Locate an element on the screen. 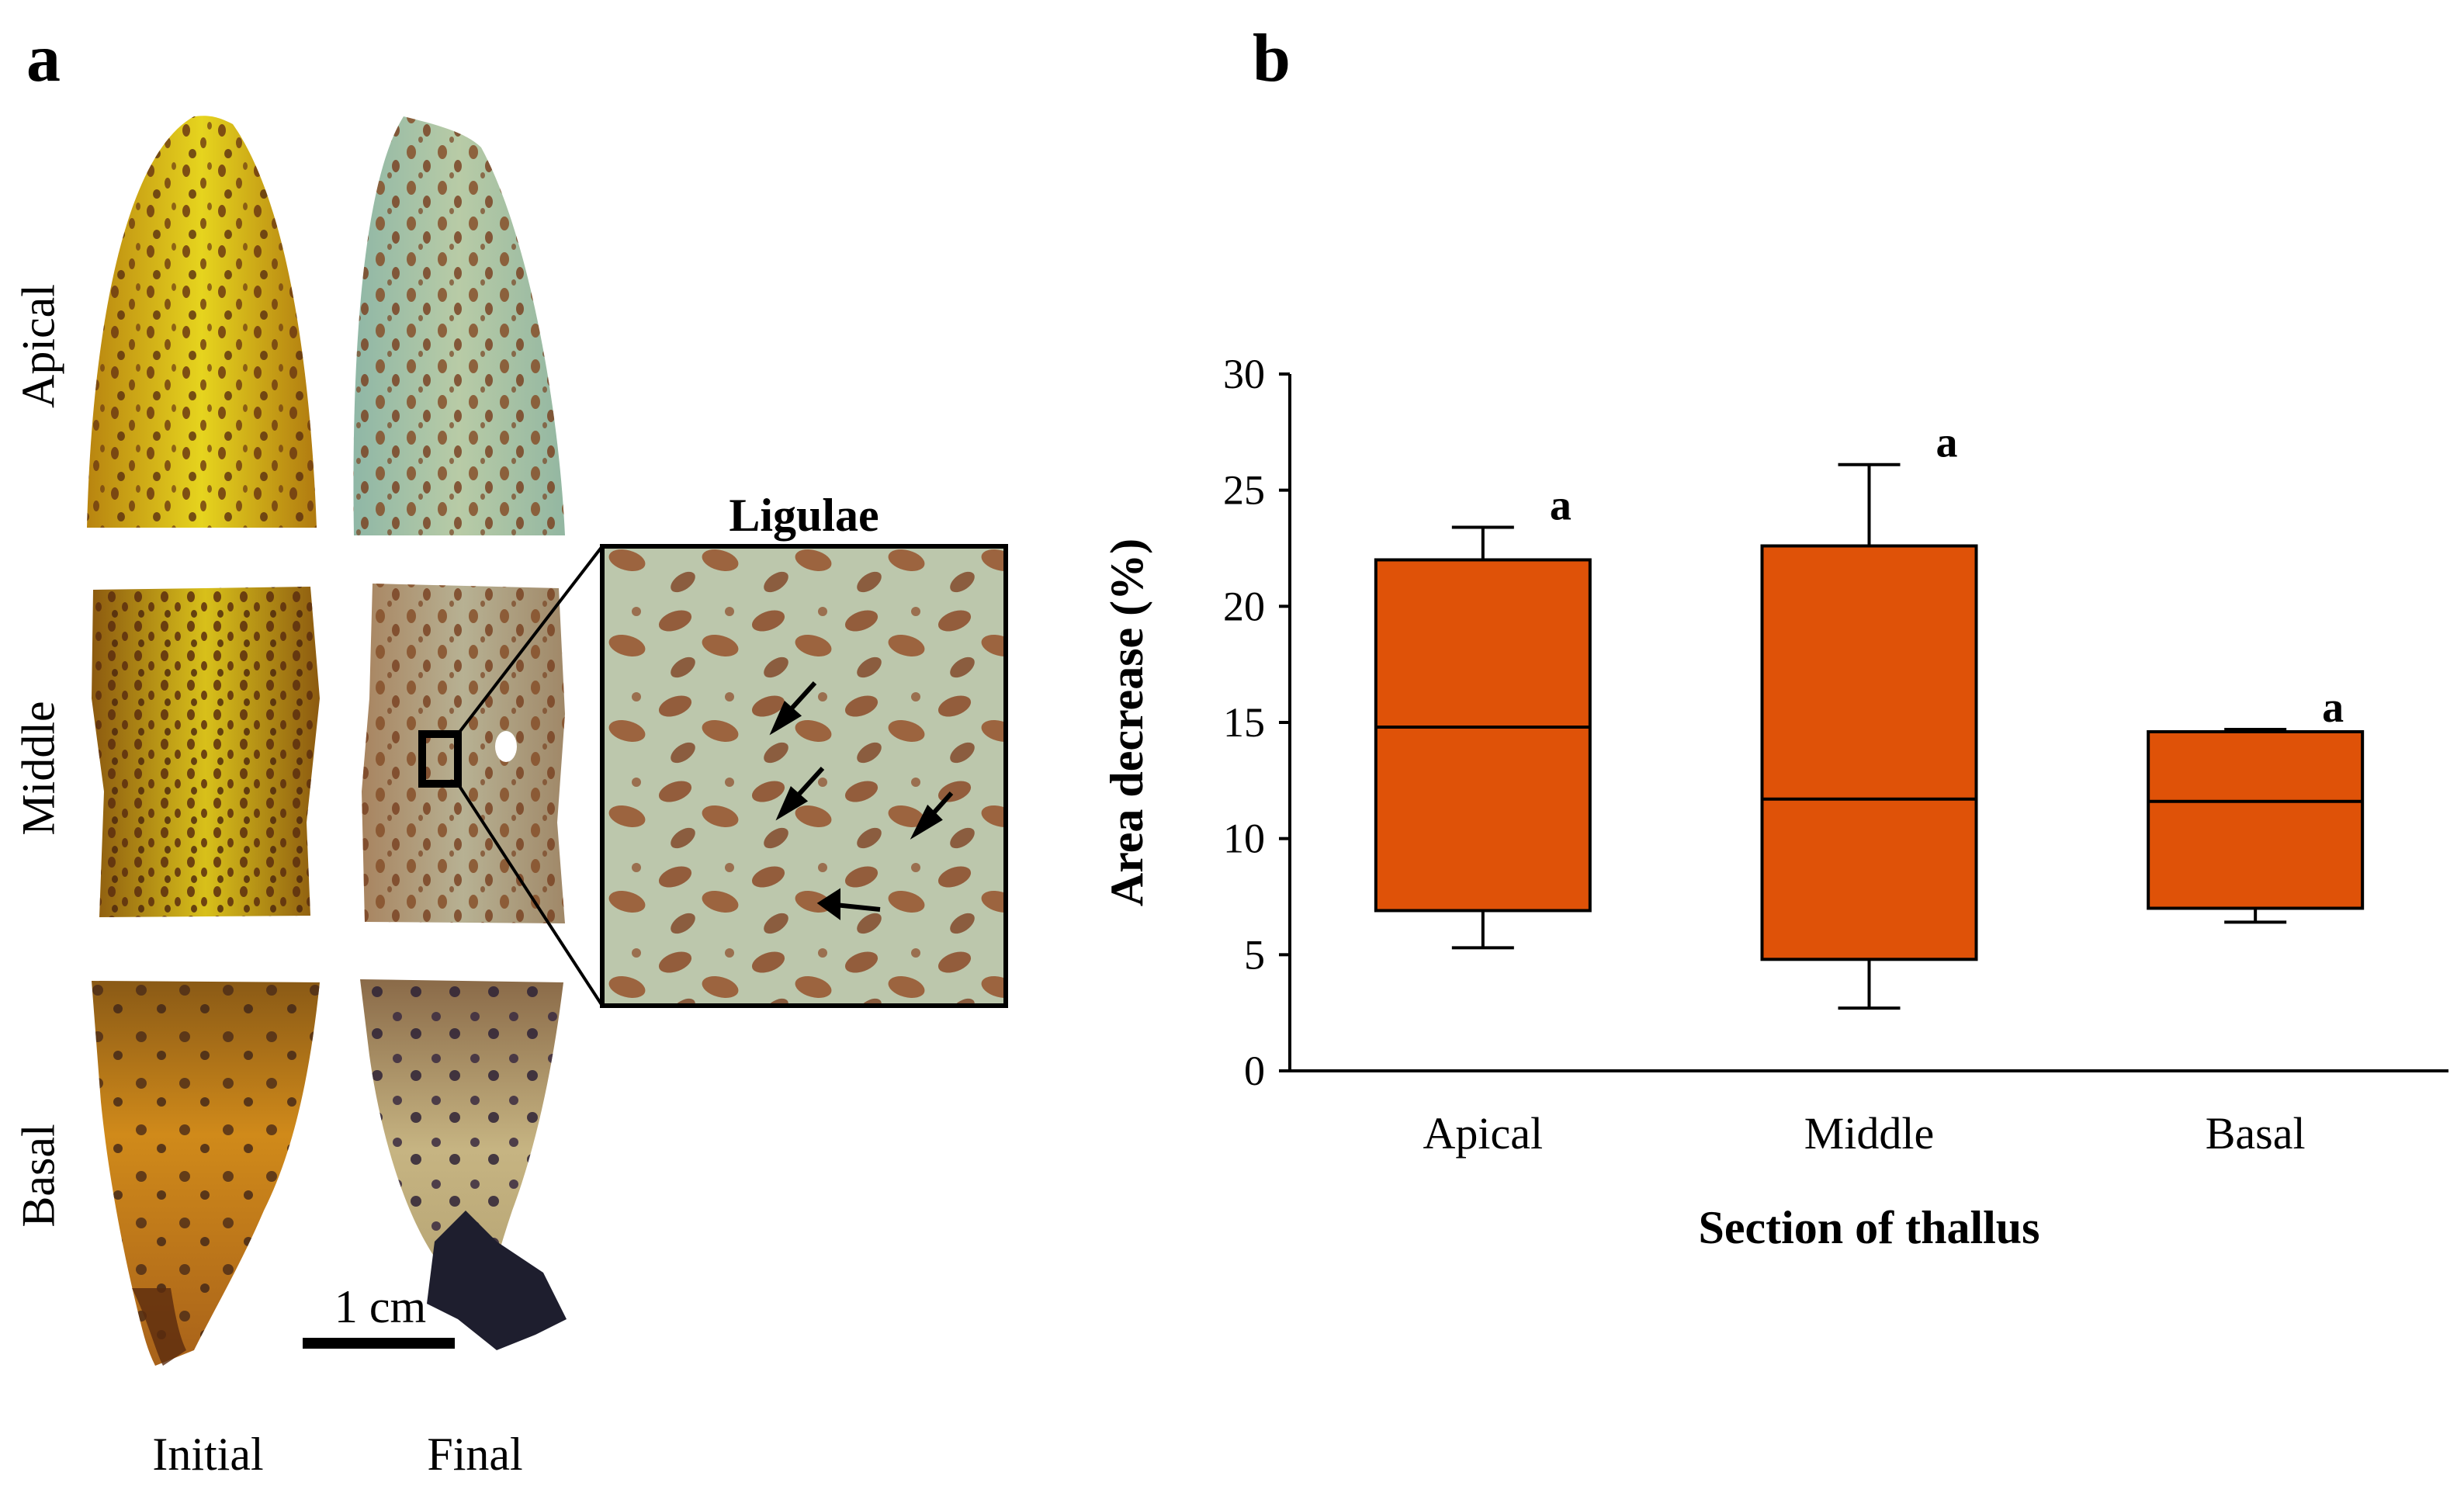  photo-basal-final is located at coordinates (464, 1164).